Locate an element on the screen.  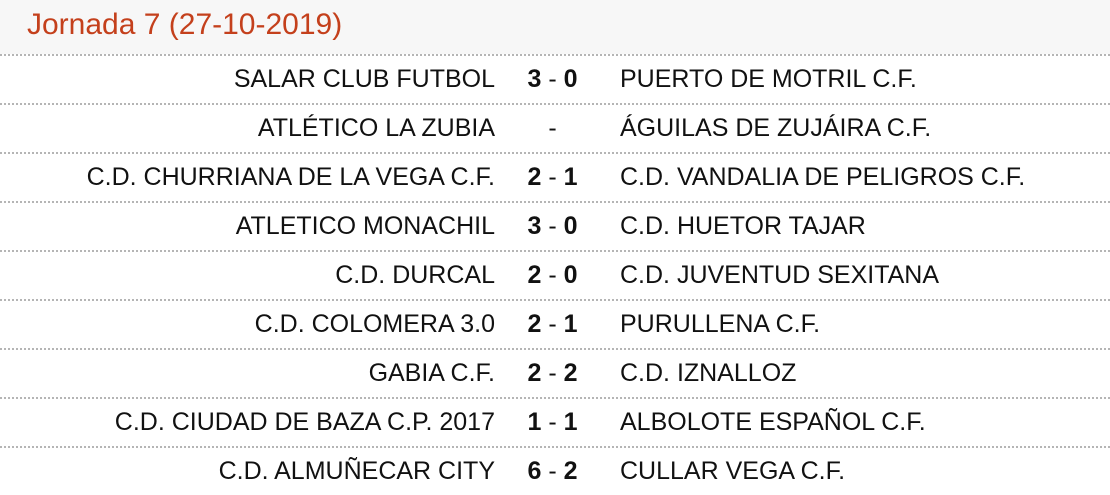
home-team: C.D. COLOMERA 3.0 is located at coordinates (374, 324).